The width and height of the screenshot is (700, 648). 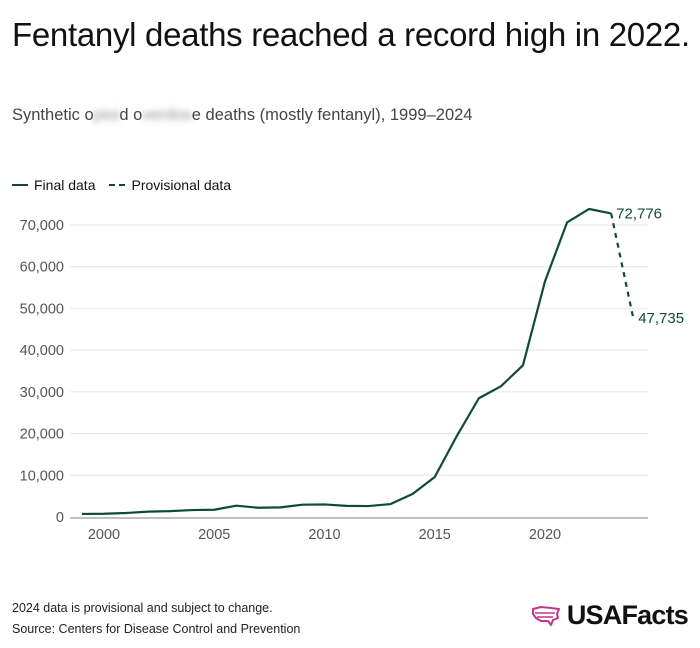 What do you see at coordinates (167, 115) in the screenshot?
I see `subtitle-blurred: verdos` at bounding box center [167, 115].